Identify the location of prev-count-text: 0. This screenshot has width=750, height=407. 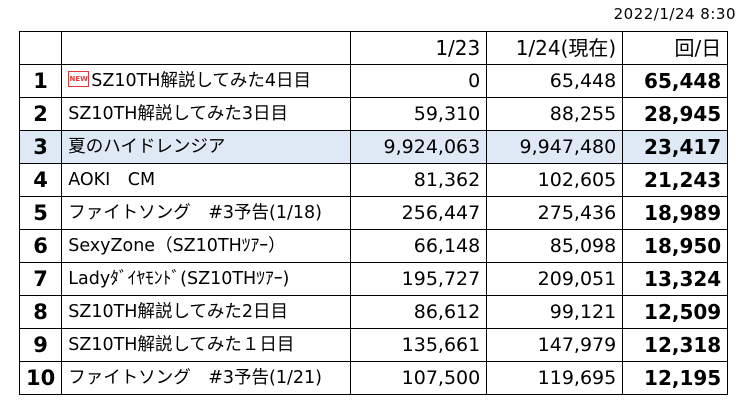
(474, 81).